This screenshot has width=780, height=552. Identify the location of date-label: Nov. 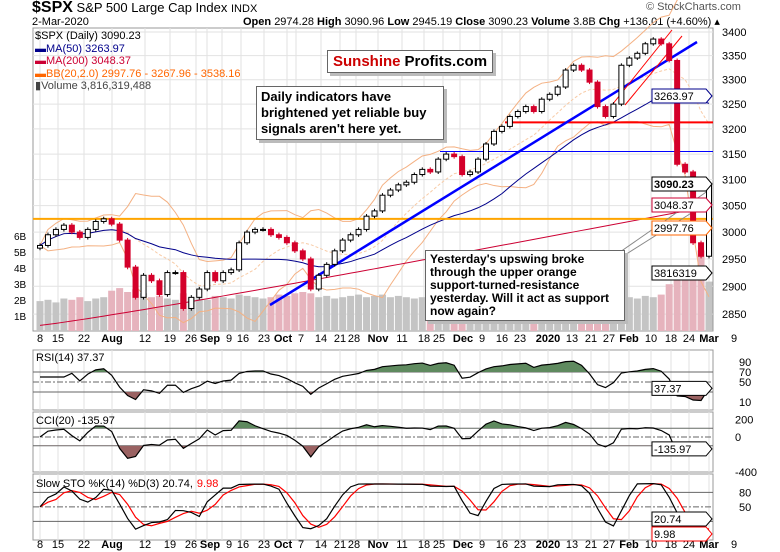
(379, 545).